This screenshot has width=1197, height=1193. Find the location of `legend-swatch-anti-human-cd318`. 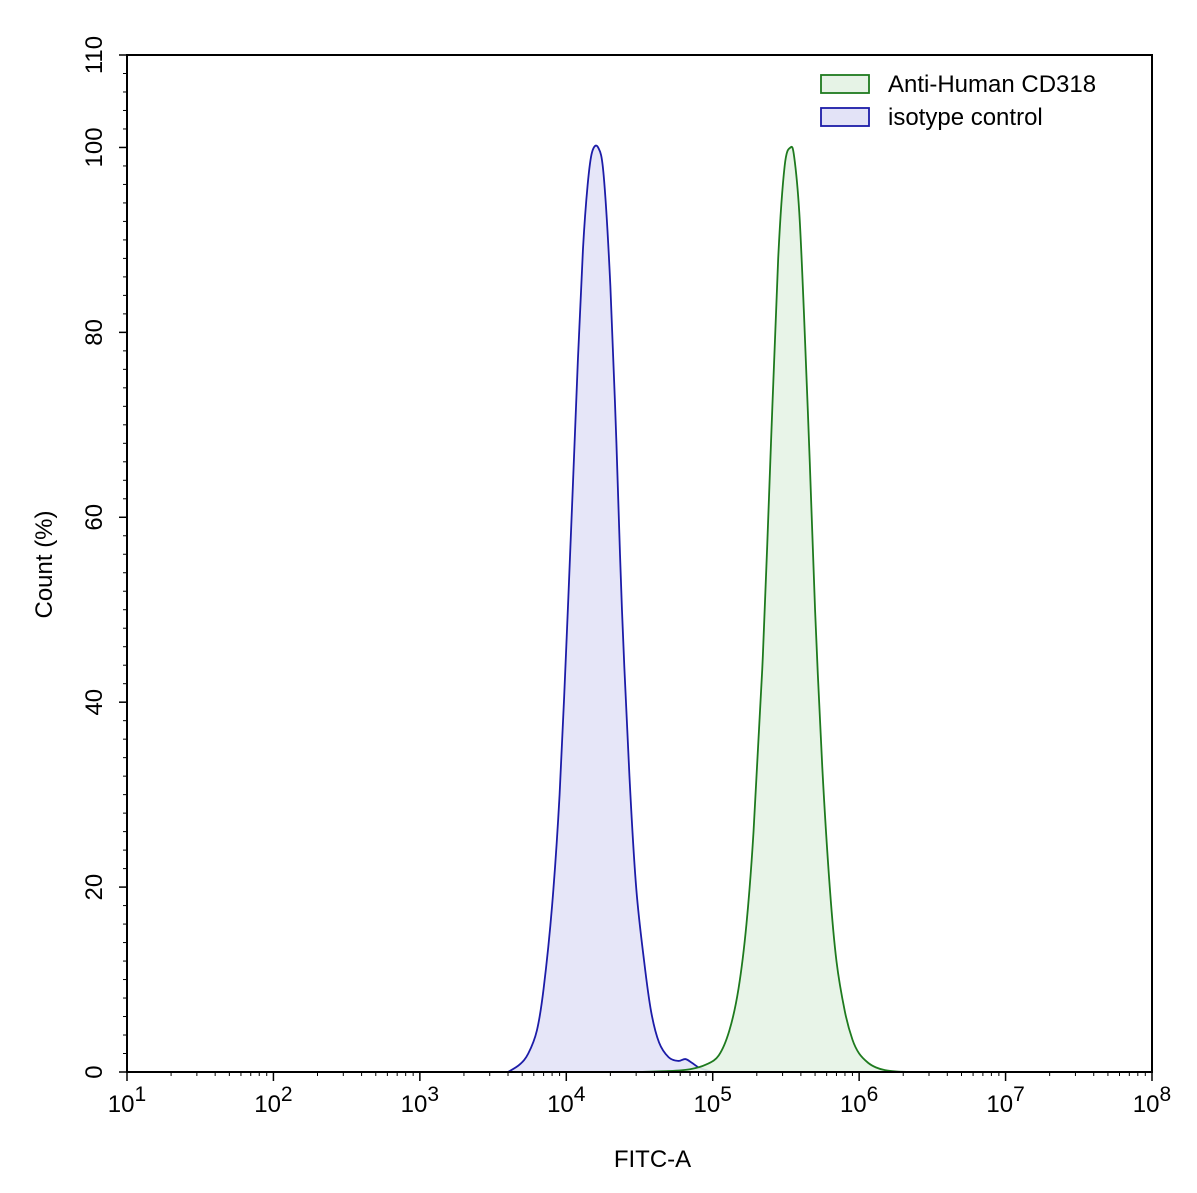

legend-swatch-anti-human-cd318 is located at coordinates (845, 84).